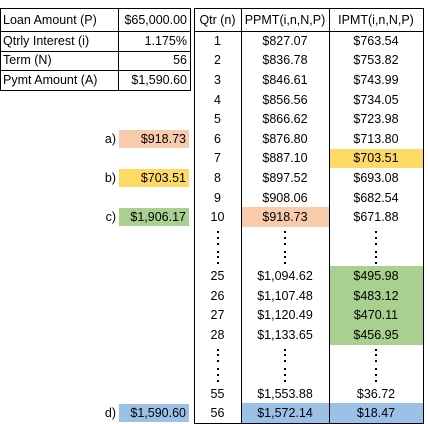  I want to click on annotation-value: $918.73, so click(154, 139).